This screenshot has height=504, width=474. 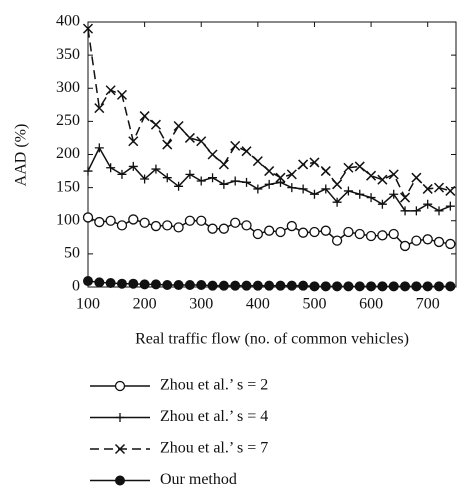 What do you see at coordinates (314, 304) in the screenshot?
I see `x-tick-label: 500` at bounding box center [314, 304].